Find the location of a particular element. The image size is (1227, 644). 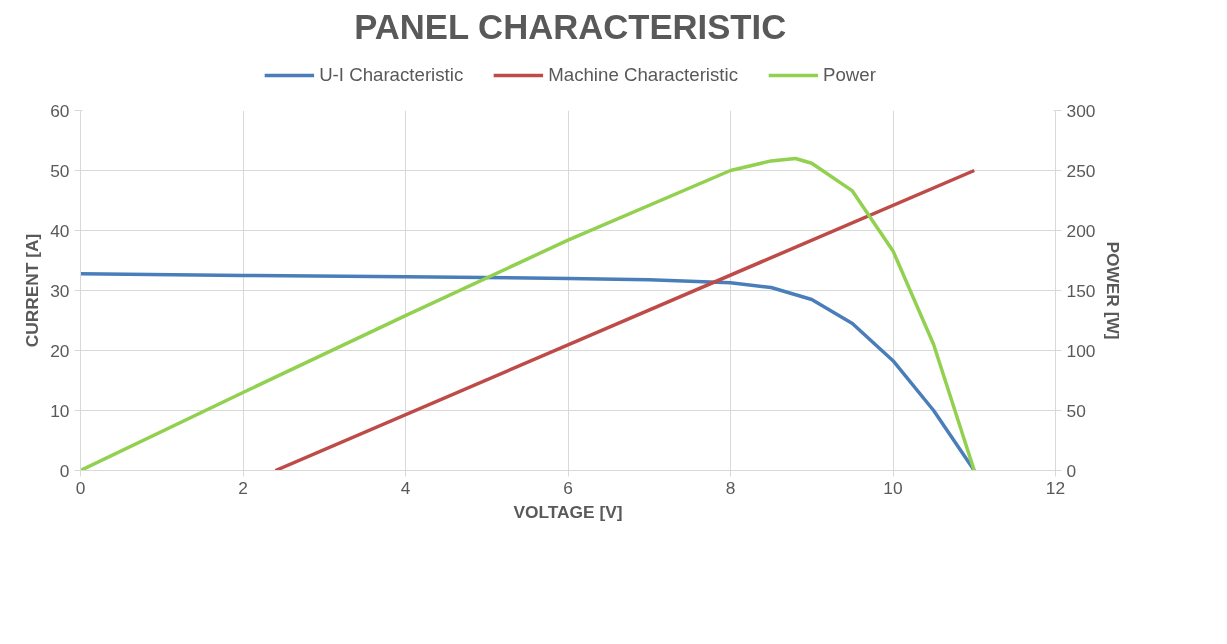

y-tick-label: 40 is located at coordinates (60, 230).